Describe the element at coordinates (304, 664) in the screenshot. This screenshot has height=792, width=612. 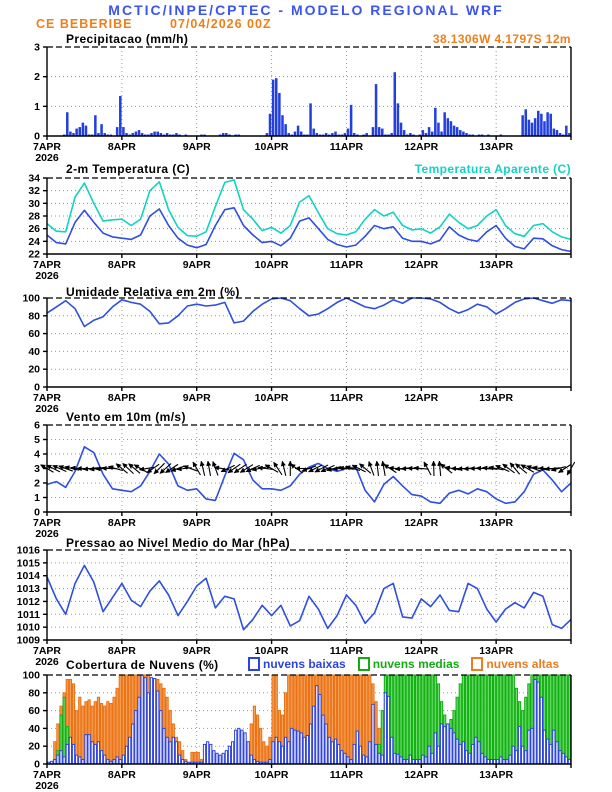
I see `legend-label-low-clouds: nuvens baixas` at that location.